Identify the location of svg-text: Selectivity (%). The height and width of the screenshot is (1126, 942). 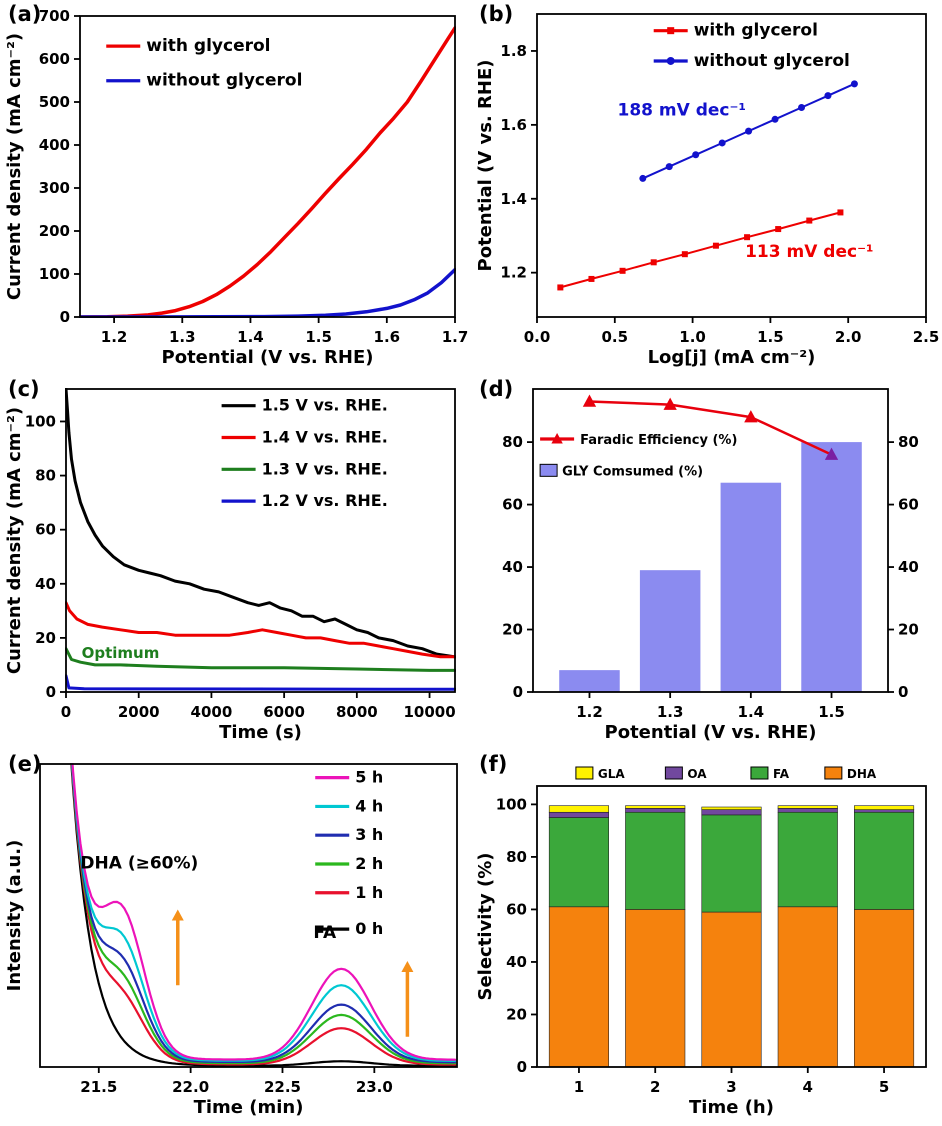
(485, 927).